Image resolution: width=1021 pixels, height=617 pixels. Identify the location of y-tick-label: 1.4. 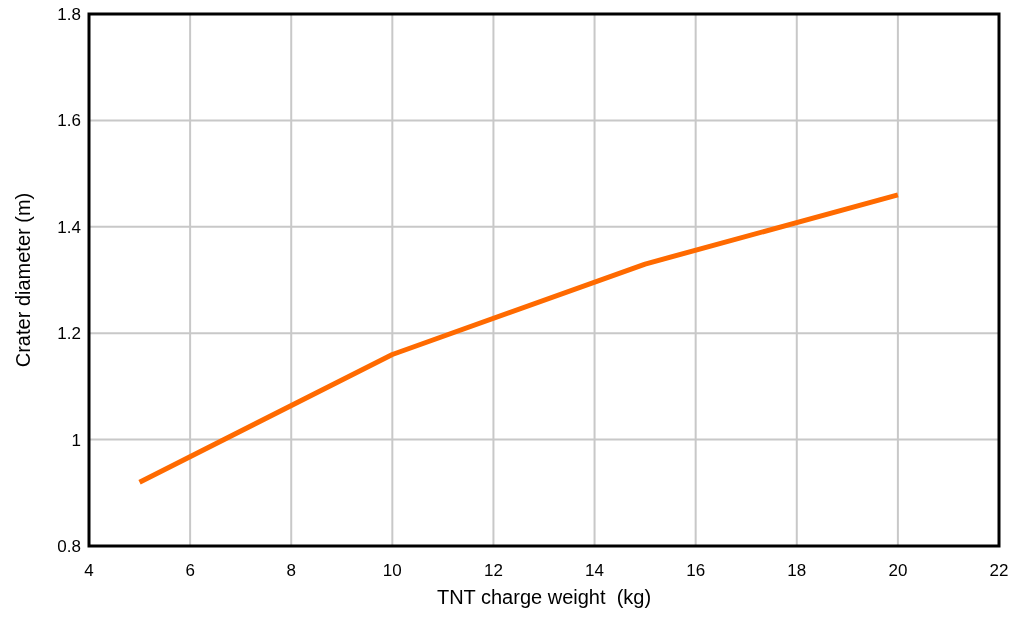
(69, 227).